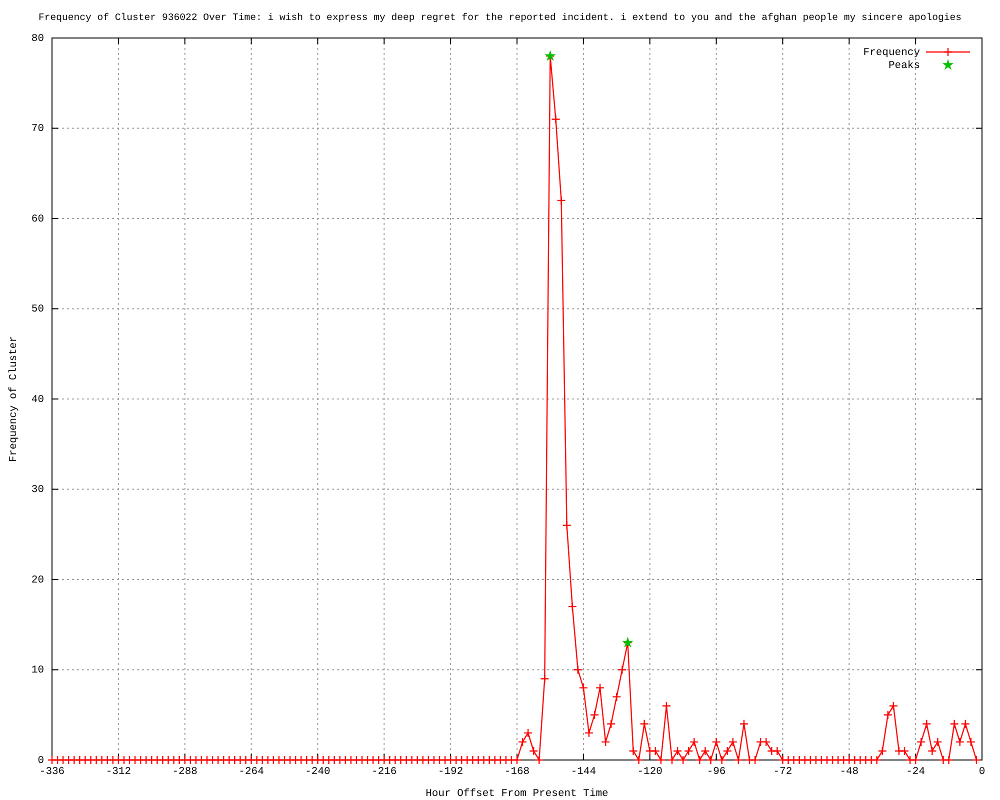  What do you see at coordinates (849, 772) in the screenshot?
I see `x-tick-label: -48` at bounding box center [849, 772].